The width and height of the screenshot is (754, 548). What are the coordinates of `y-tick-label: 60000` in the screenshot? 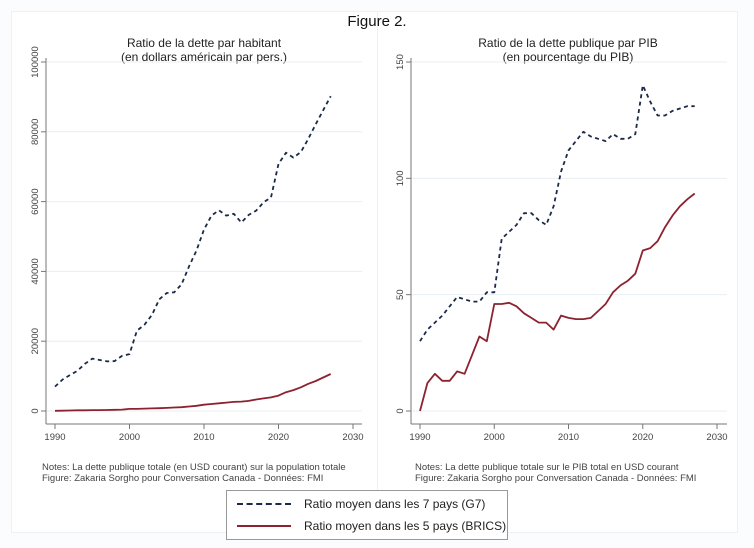 It's located at (35, 201).